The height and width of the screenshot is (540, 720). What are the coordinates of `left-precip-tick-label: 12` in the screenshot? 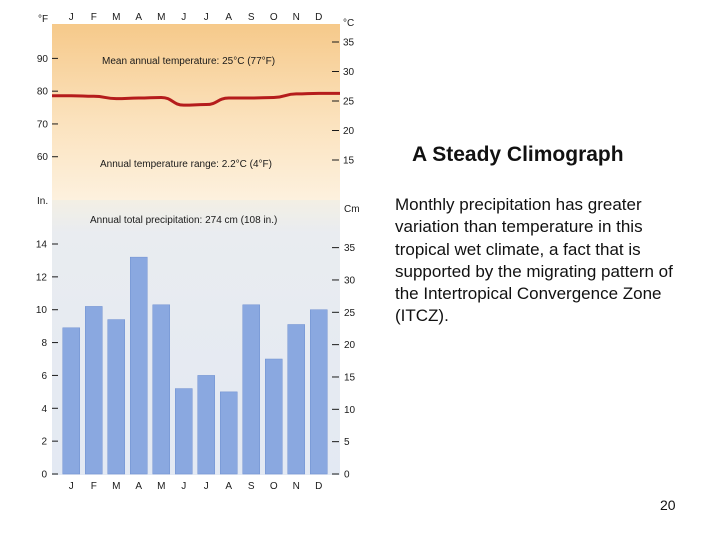 It's located at (42, 277).